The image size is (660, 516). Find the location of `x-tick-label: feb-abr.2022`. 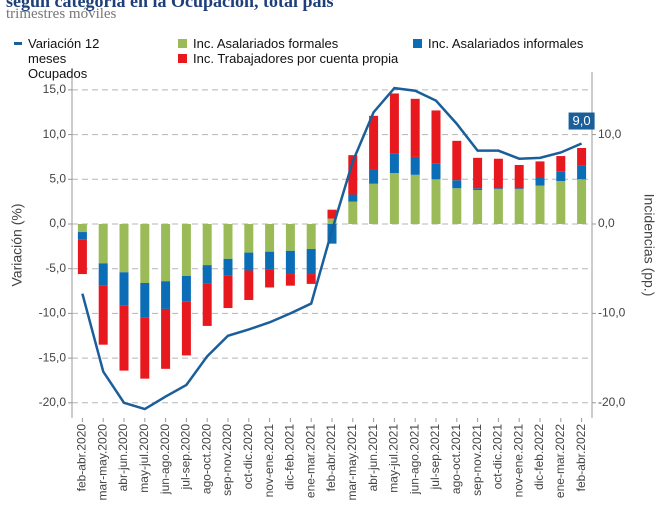

x-tick-label: feb-abr.2022 is located at coordinates (581, 458).